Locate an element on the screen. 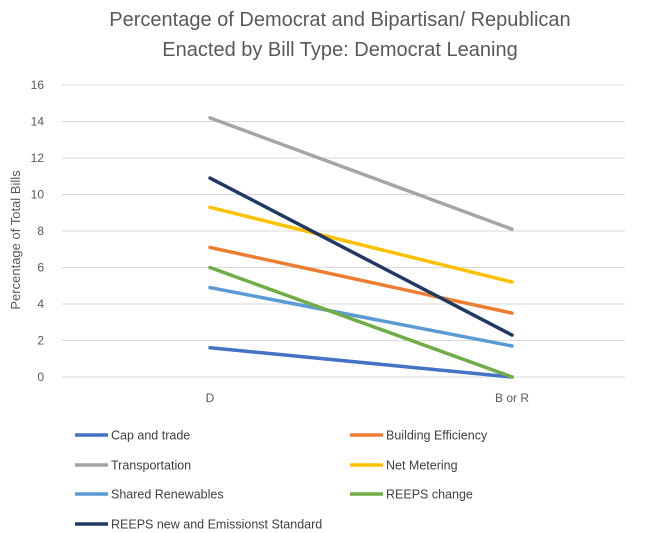  y-tick-8: 8 is located at coordinates (40, 231).